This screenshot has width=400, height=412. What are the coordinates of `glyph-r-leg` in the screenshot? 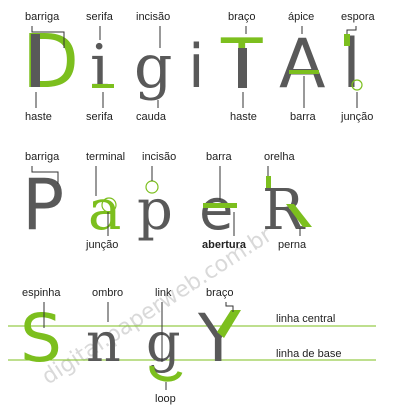 It's located at (299, 215).